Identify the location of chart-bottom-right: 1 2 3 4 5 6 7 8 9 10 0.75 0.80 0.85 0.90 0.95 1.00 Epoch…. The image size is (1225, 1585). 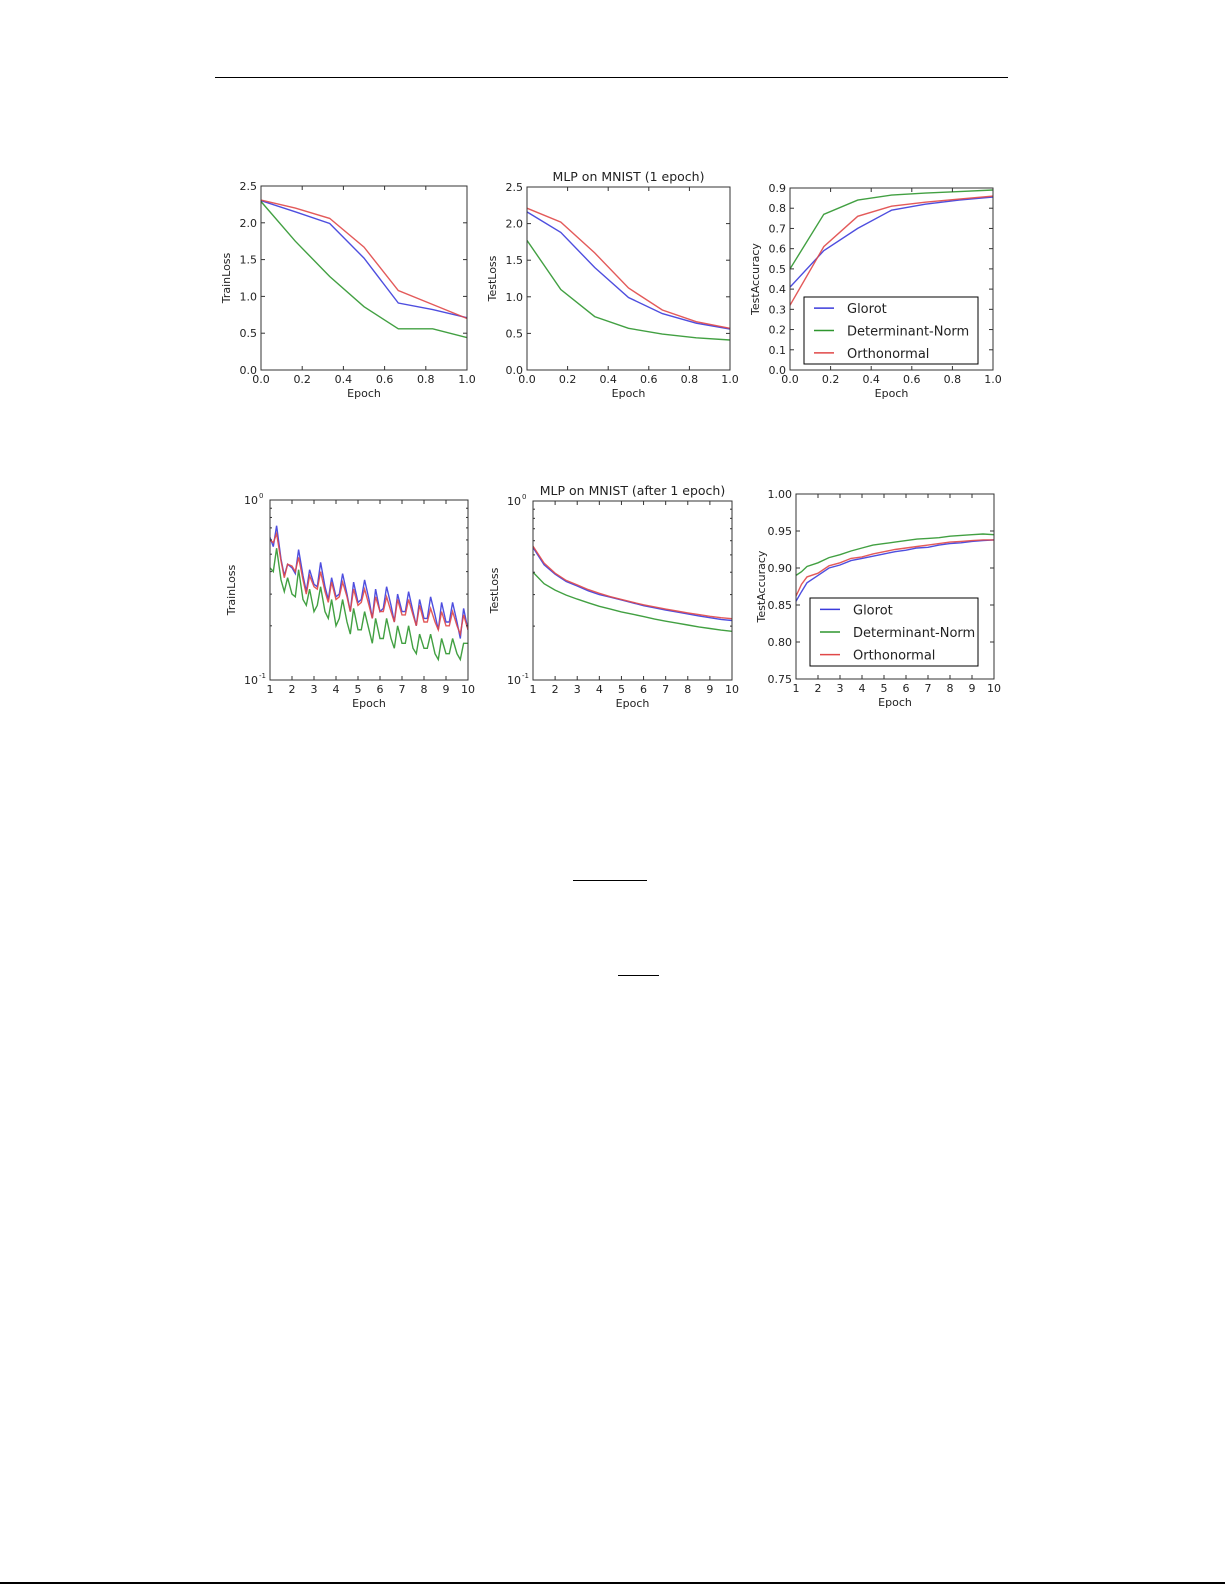
(878, 598).